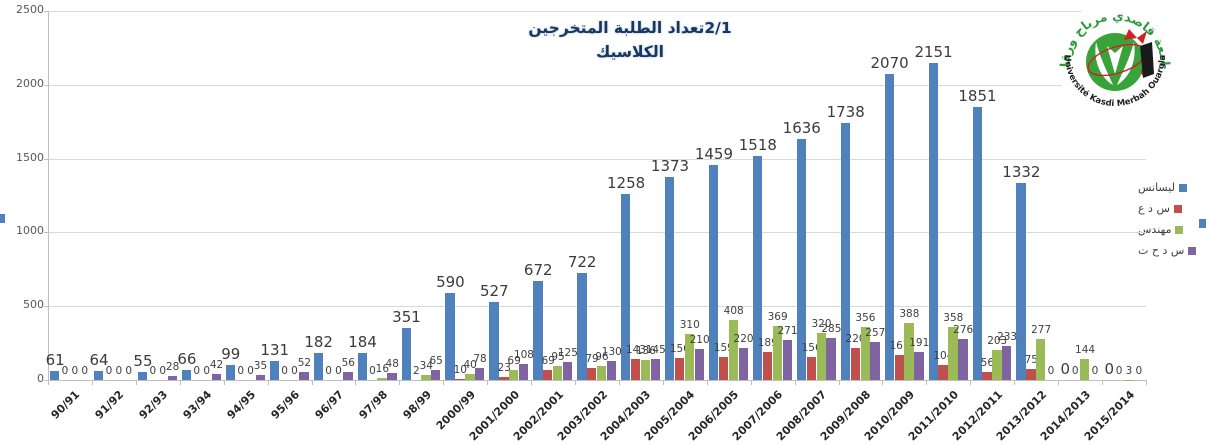  What do you see at coordinates (260, 365) in the screenshot?
I see `data-label: 35` at bounding box center [260, 365].